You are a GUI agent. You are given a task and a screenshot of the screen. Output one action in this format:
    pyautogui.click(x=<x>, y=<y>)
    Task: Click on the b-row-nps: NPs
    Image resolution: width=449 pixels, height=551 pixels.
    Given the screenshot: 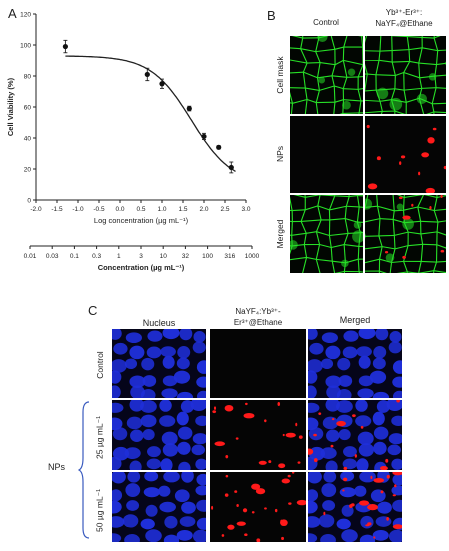 What is the action you would take?
    pyautogui.click(x=280, y=154)
    